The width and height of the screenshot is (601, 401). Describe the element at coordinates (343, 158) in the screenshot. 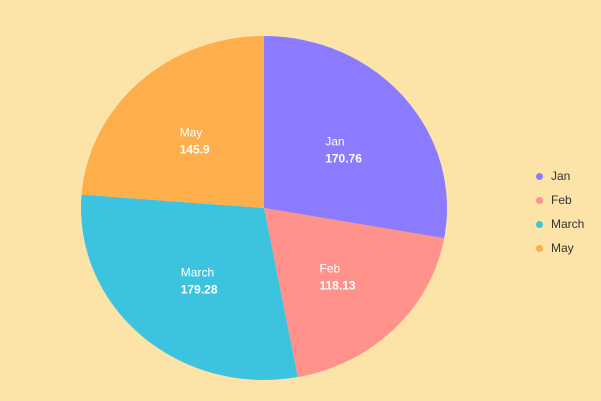

I see `slice-value-jan: 170.76` at that location.